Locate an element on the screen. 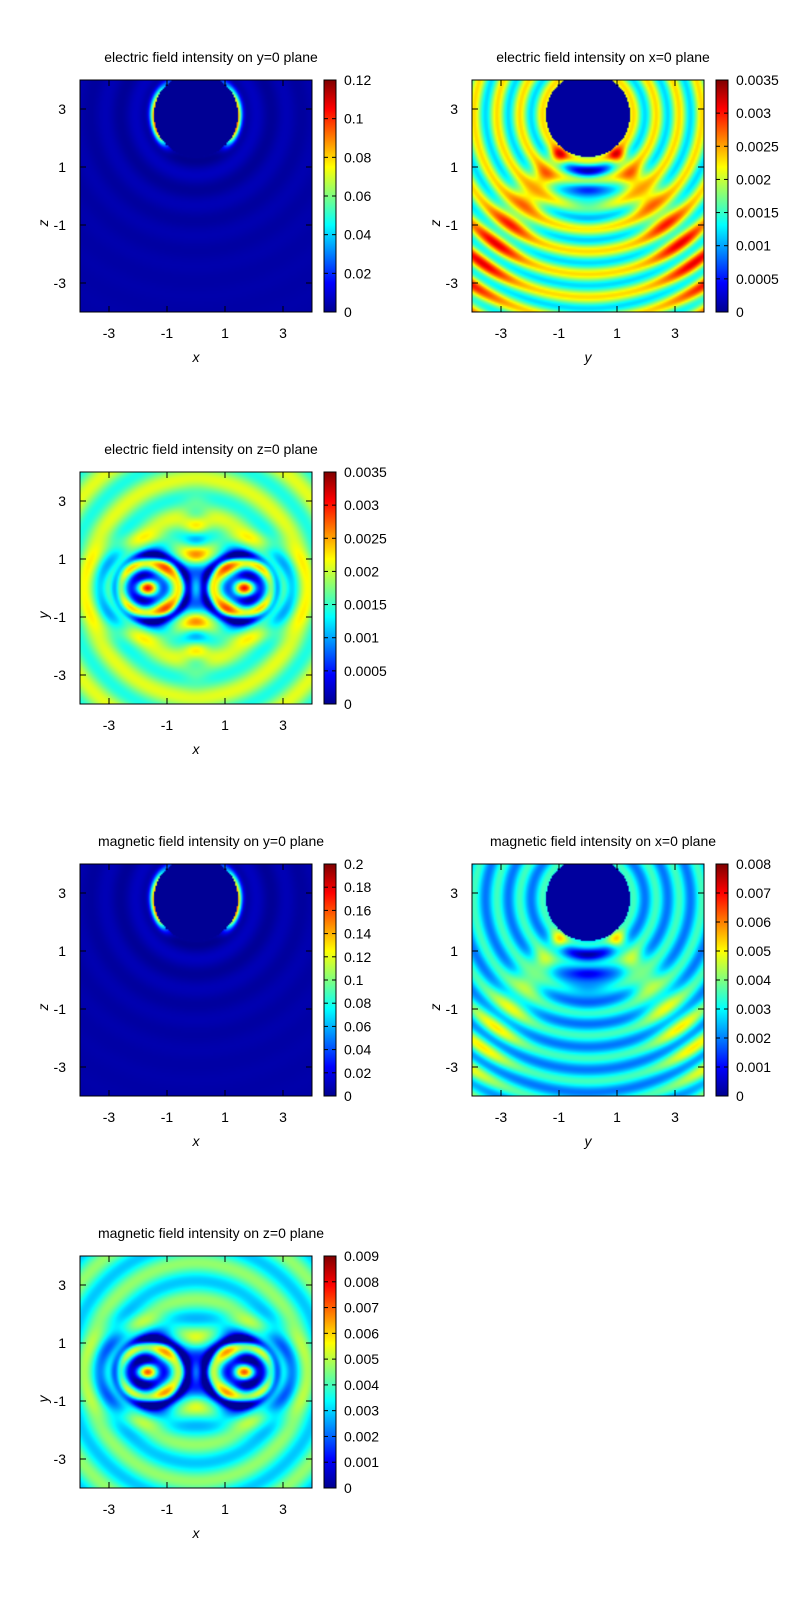 Image resolution: width=800 pixels, height=1600 pixels. colorbar-tick-label: 0.007 is located at coordinates (753, 893).